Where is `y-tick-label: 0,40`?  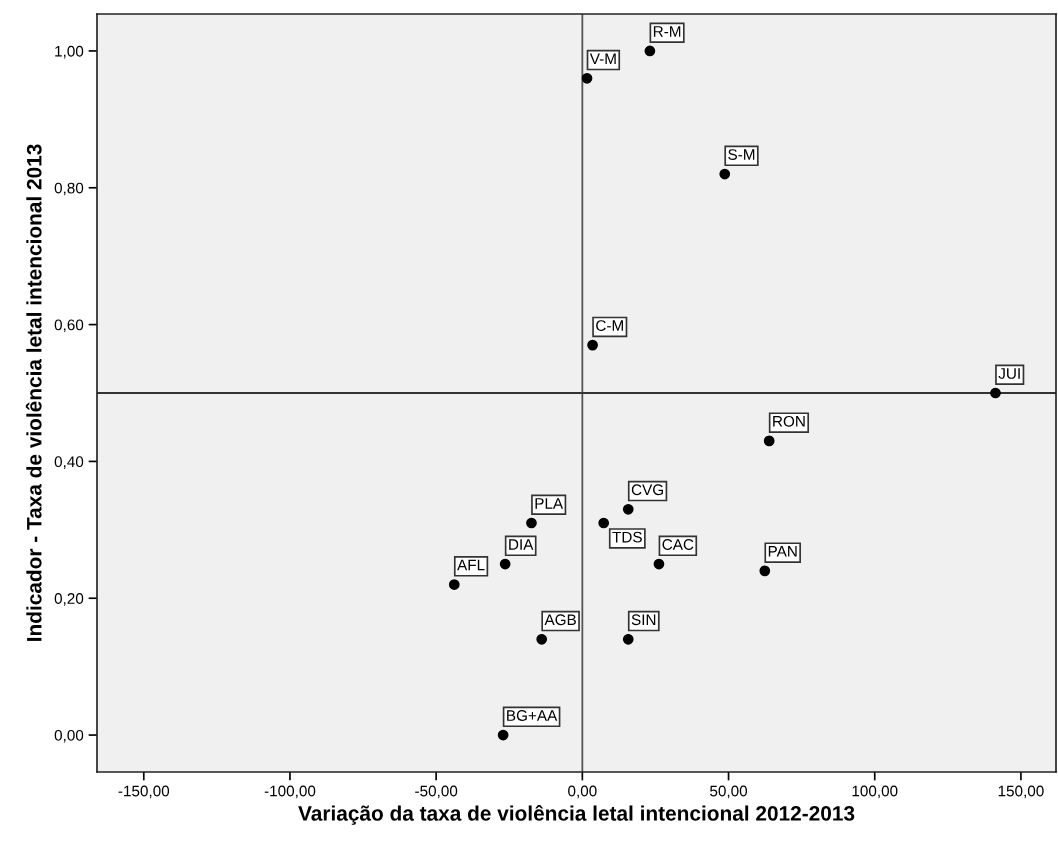 y-tick-label: 0,40 is located at coordinates (69, 462).